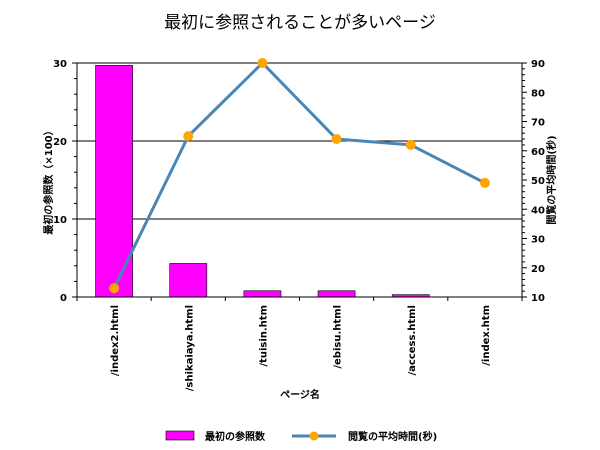 The width and height of the screenshot is (600, 450). Describe the element at coordinates (551, 179) in the screenshot. I see `y-axis-right-title: 閲覧の平均時間(秒)` at that location.